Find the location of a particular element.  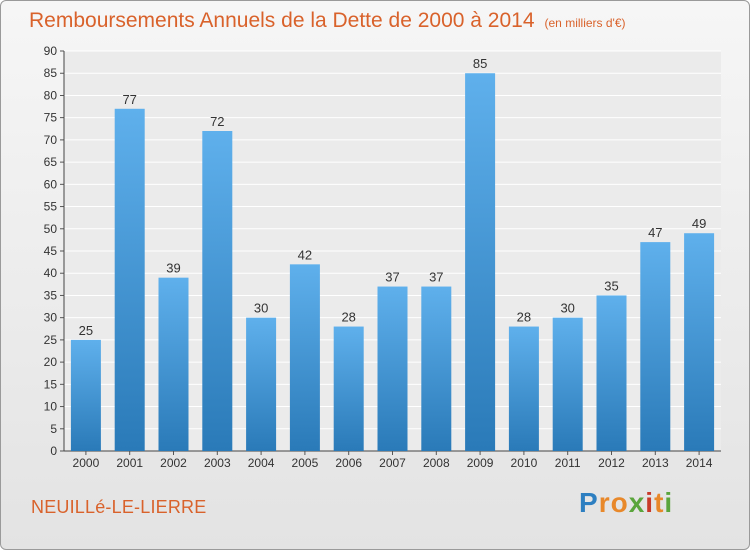

y-tick-label: 85 is located at coordinates (51, 73).